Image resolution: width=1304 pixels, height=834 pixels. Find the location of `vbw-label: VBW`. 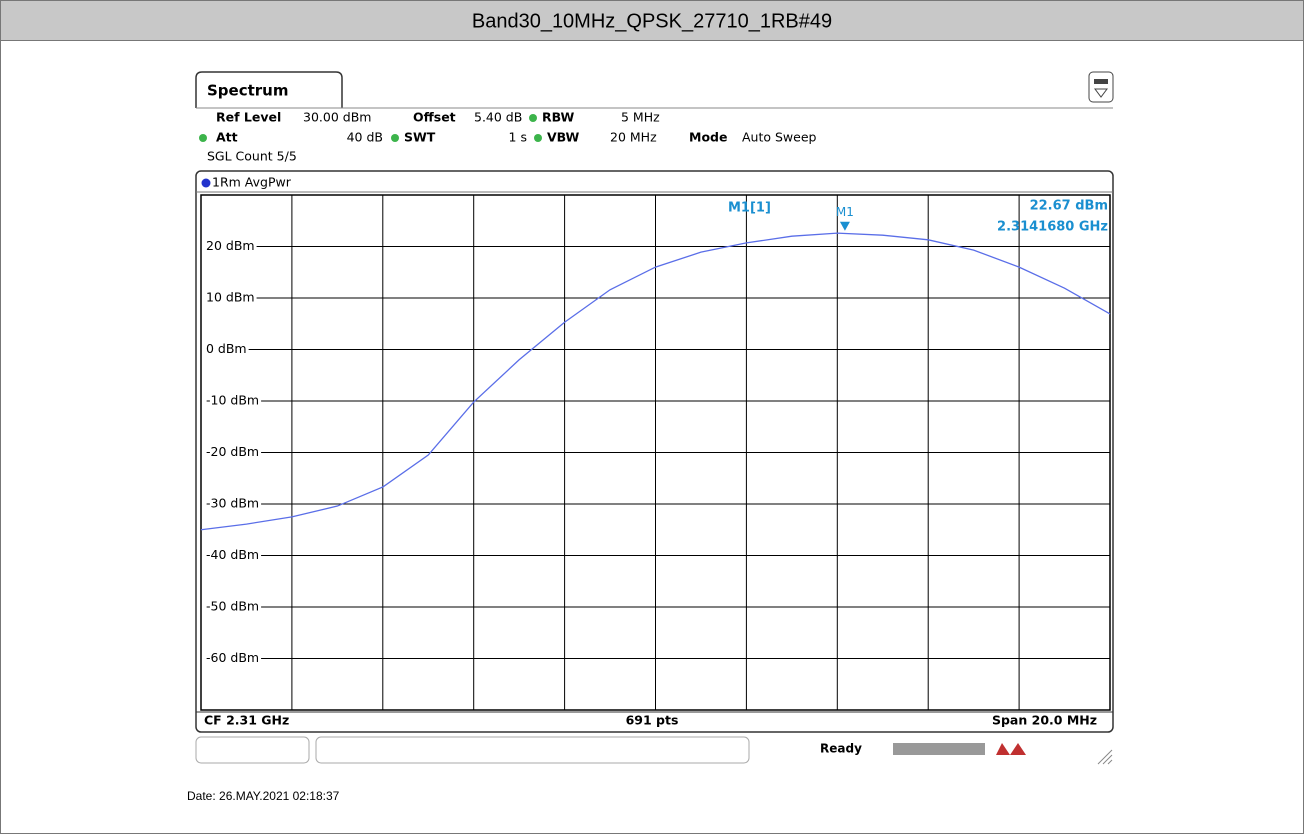

vbw-label: VBW is located at coordinates (563, 137).